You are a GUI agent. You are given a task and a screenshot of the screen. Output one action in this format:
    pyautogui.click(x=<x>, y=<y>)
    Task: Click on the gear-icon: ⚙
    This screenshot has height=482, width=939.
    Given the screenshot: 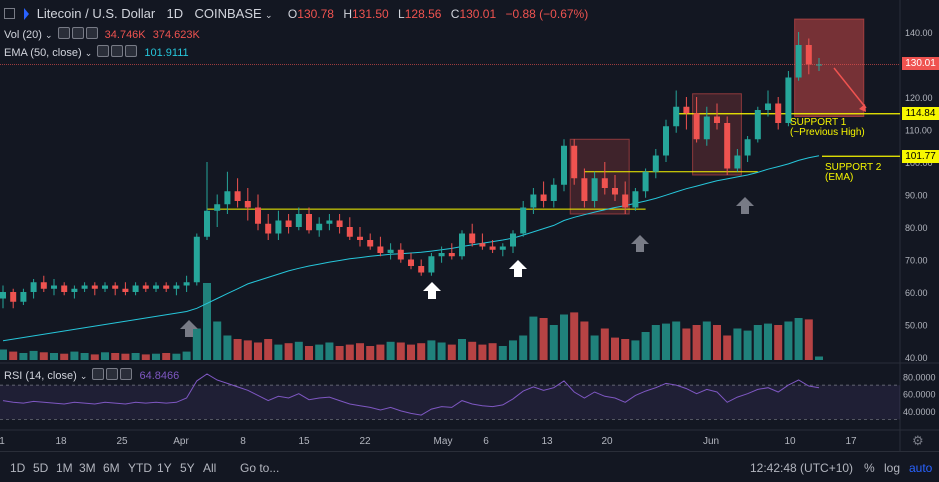 What is the action you would take?
    pyautogui.click(x=918, y=440)
    